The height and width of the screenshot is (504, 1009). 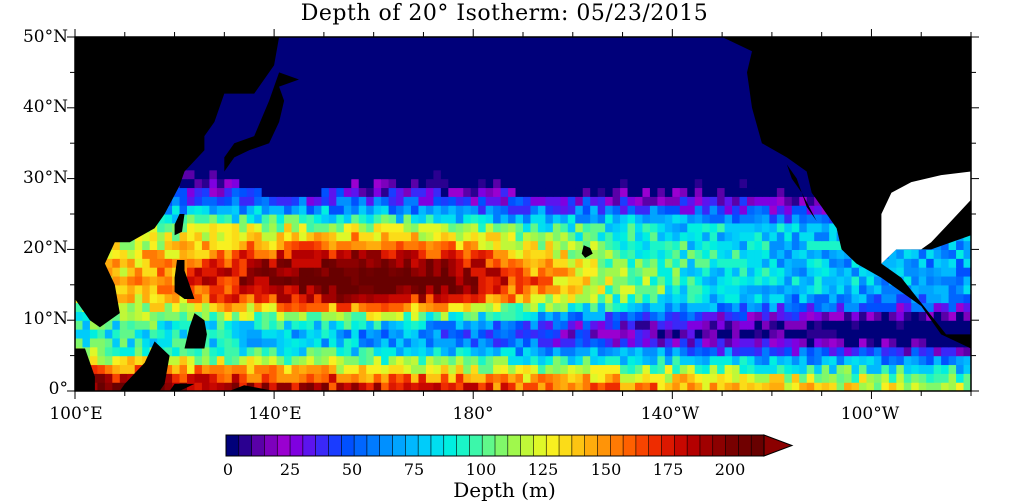 What do you see at coordinates (778, 445) in the screenshot?
I see `colorbar-extend-arrow` at bounding box center [778, 445].